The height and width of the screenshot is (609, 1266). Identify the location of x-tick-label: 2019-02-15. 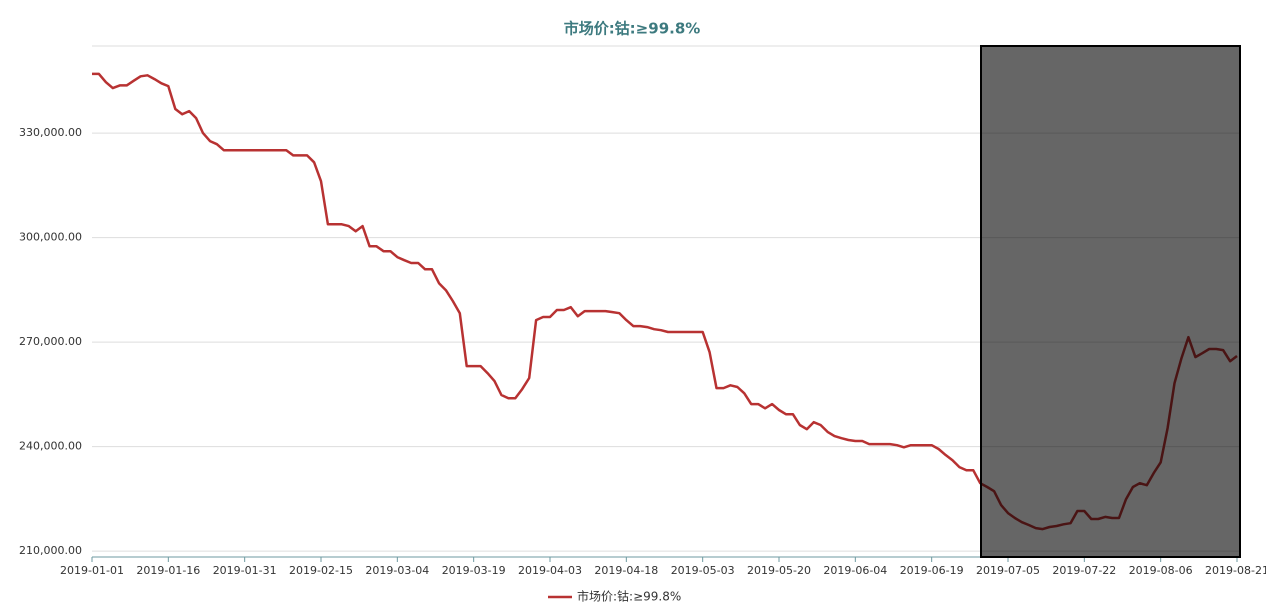
(321, 570).